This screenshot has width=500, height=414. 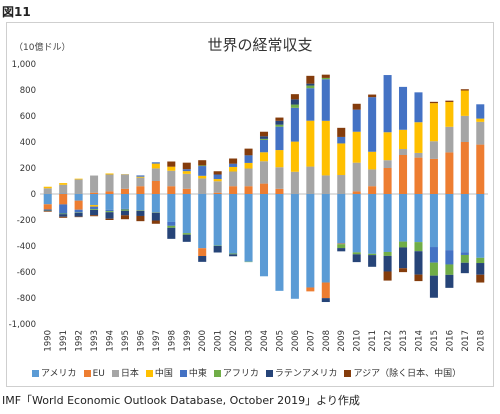 What do you see at coordinates (125, 372) in the screenshot?
I see `legend-entry: 日本` at bounding box center [125, 372].